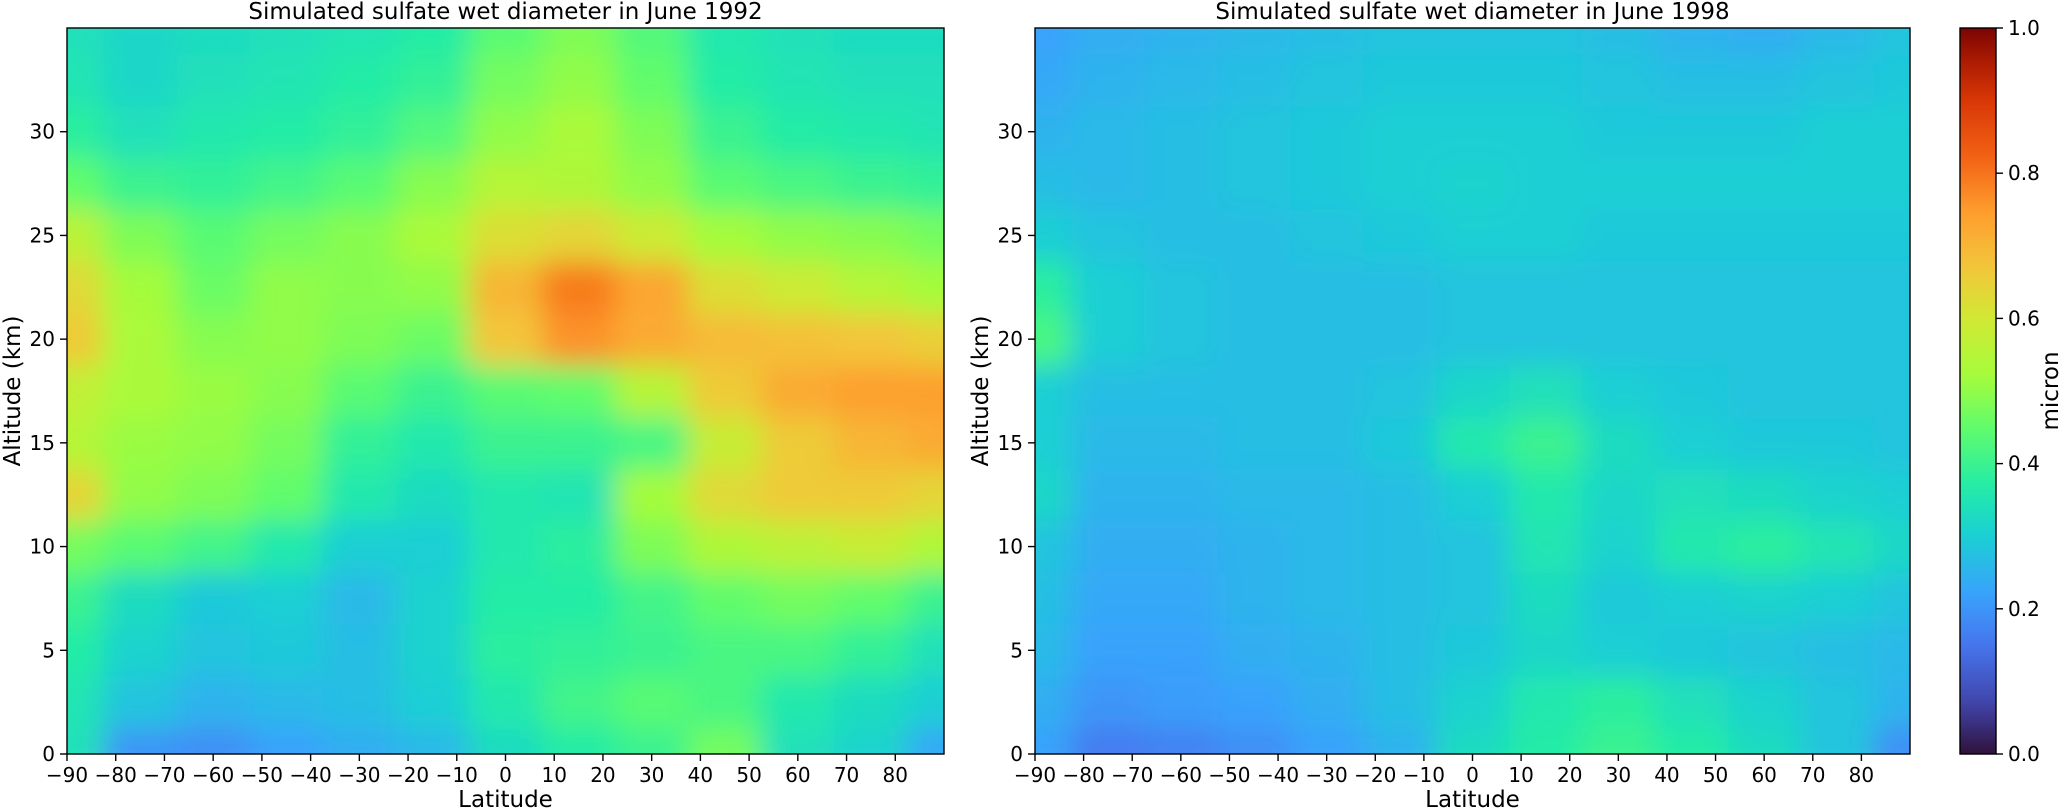  Describe the element at coordinates (1715, 775) in the screenshot. I see `x-tick-label: 50` at that location.